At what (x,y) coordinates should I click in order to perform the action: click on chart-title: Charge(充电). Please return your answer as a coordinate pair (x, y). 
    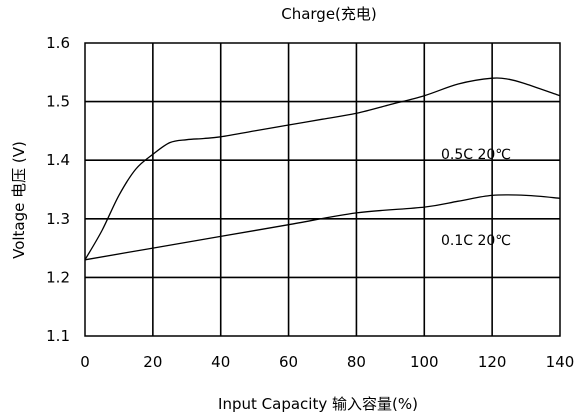
    Looking at the image, I should click on (329, 14).